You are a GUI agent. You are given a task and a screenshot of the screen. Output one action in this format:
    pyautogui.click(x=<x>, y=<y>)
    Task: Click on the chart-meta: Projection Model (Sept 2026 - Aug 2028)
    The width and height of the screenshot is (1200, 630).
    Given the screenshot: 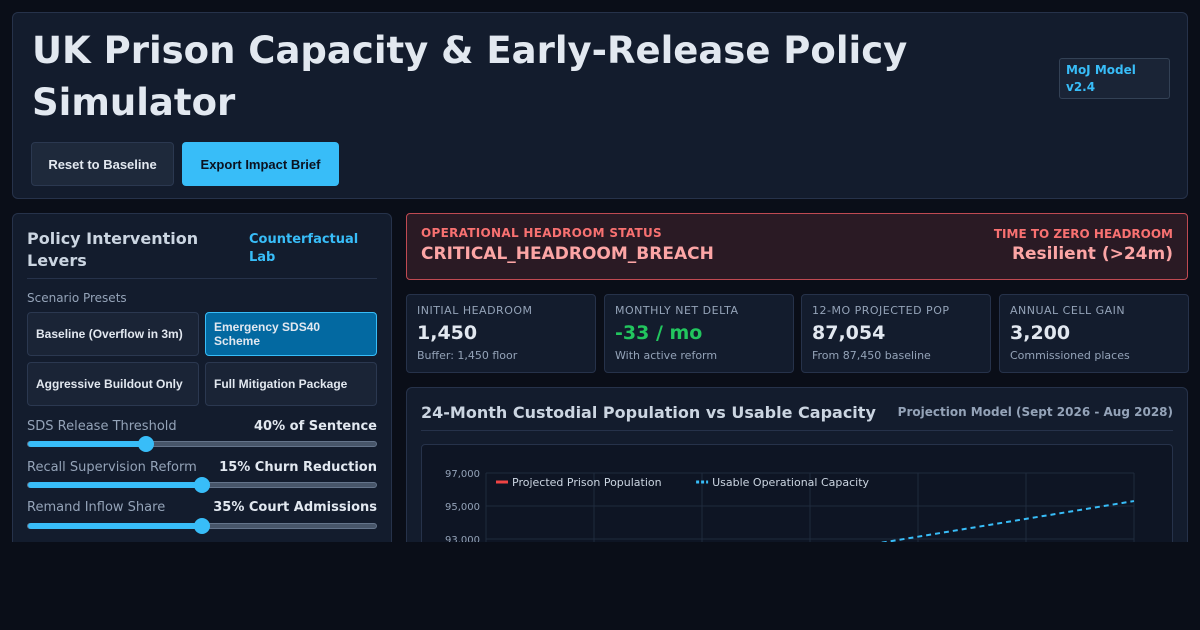 What is the action you would take?
    pyautogui.click(x=1035, y=412)
    